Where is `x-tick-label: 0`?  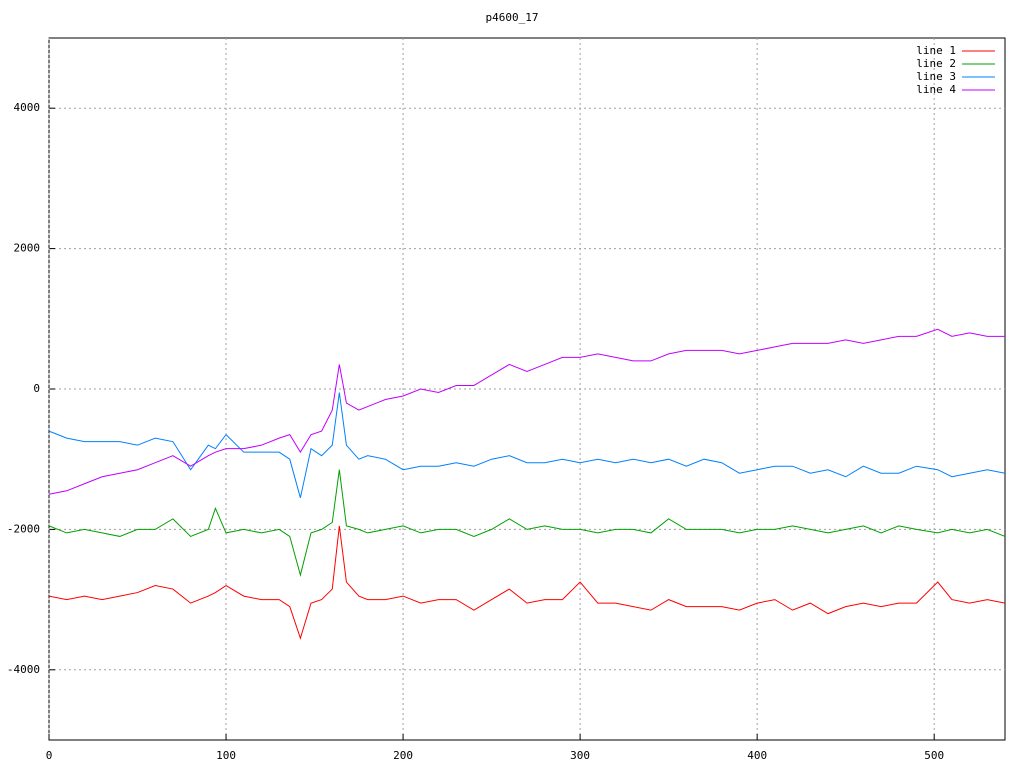
x-tick-label: 0 is located at coordinates (49, 755).